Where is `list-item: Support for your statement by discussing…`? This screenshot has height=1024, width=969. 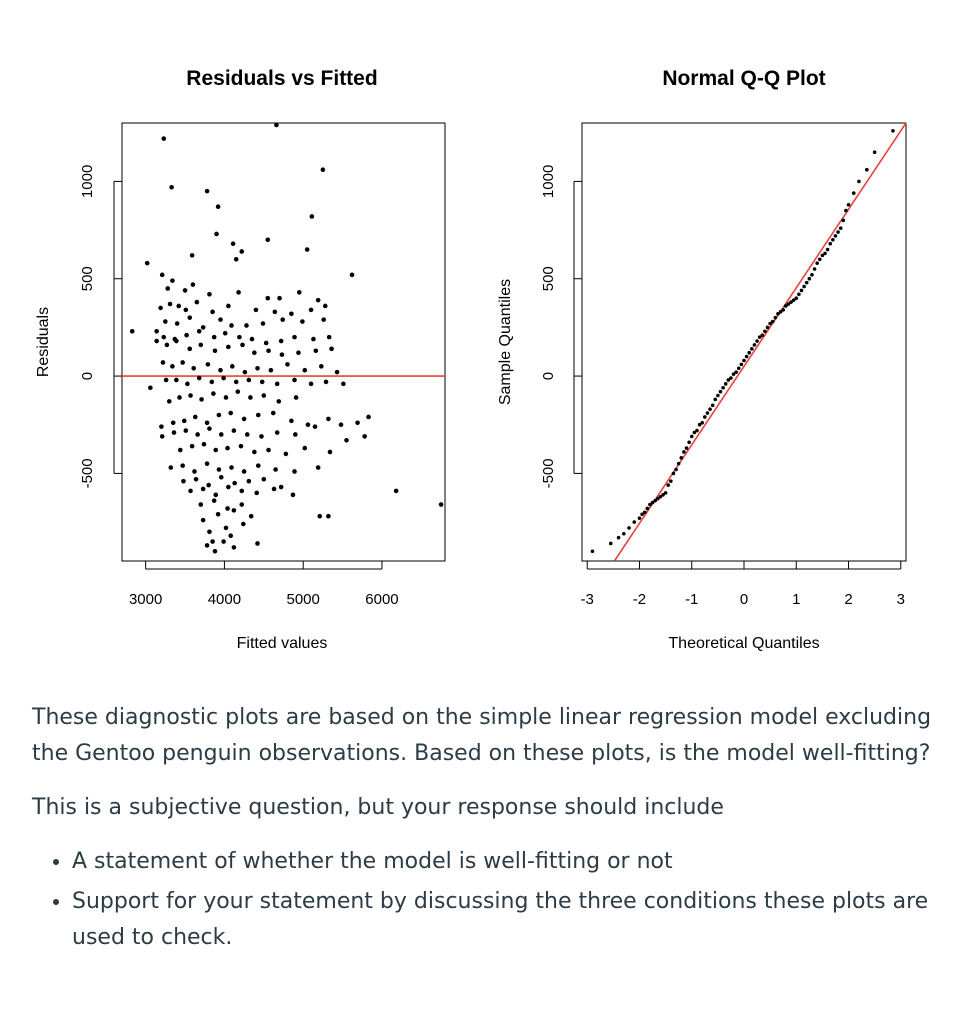 list-item: Support for your statement by discussing… is located at coordinates (512, 920).